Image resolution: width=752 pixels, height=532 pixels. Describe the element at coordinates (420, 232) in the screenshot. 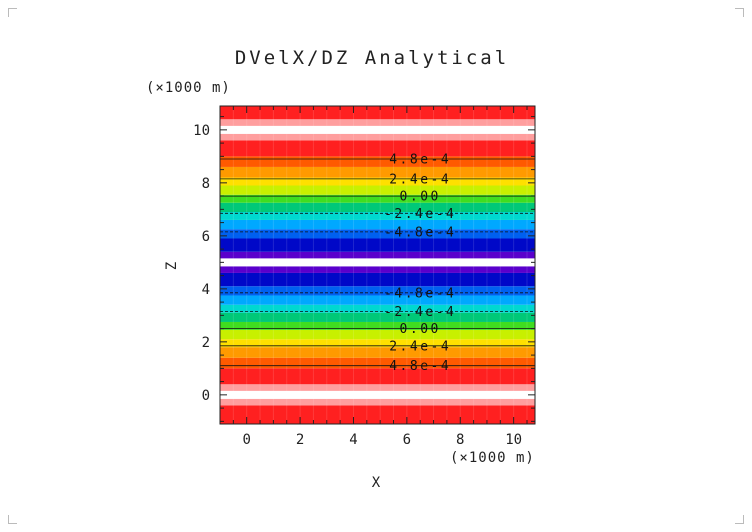

I see `contour-label-5: -4.8e-4` at that location.